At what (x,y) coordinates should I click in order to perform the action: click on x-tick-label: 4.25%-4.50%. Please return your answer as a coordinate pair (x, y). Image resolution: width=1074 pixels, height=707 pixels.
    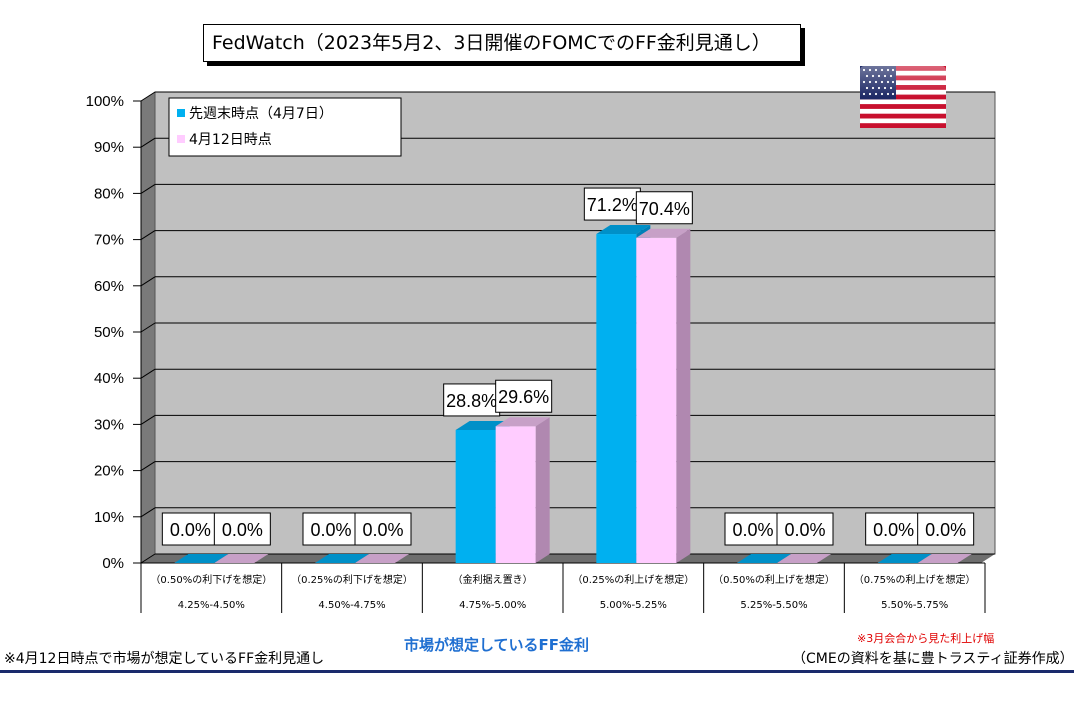
    Looking at the image, I should click on (211, 605).